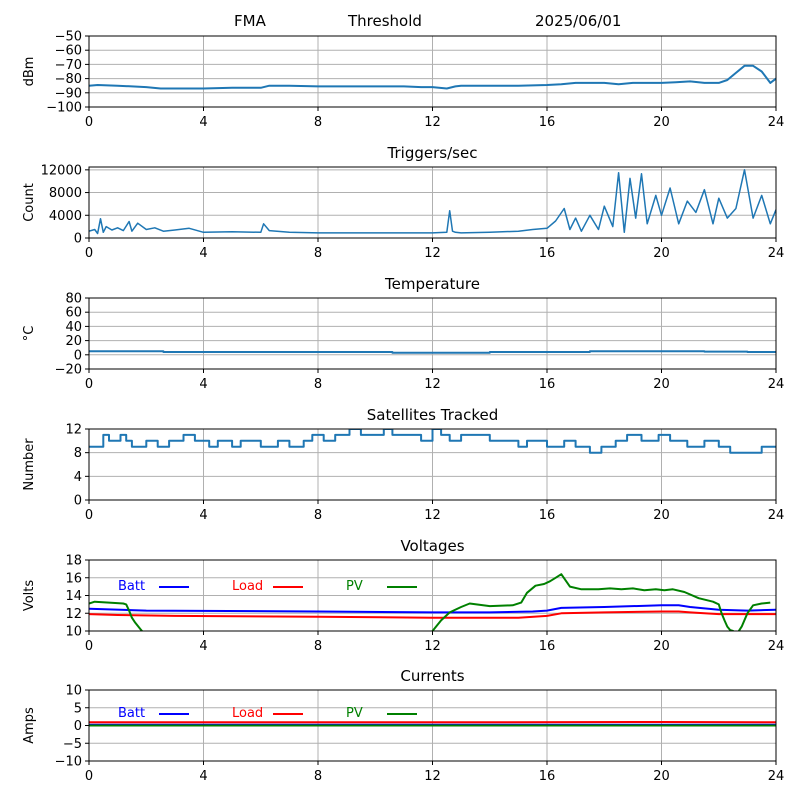 This screenshot has height=800, width=800. Describe the element at coordinates (430, 602) in the screenshot. I see `series-line-pv` at that location.